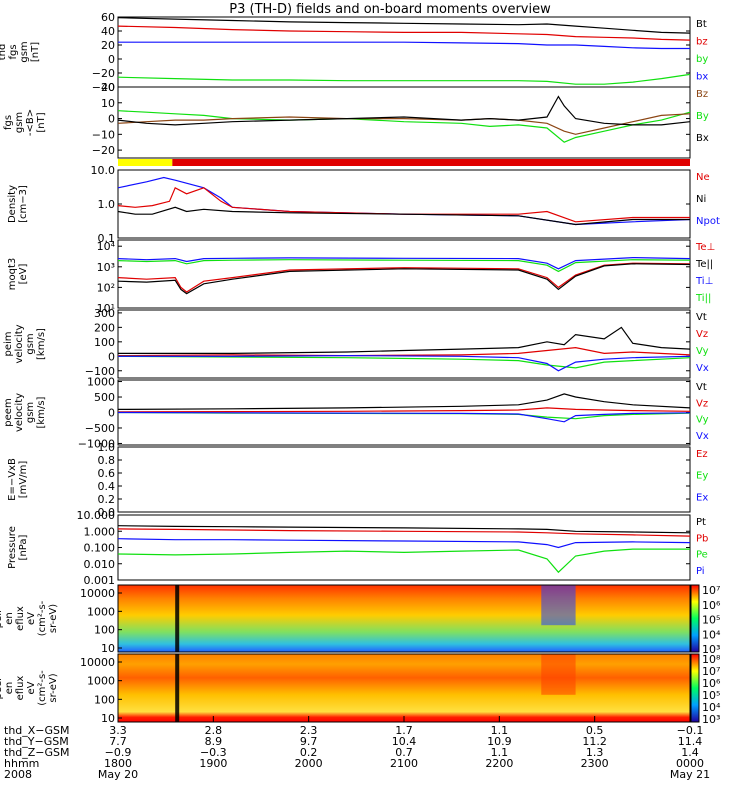 The image size is (750, 800). Describe the element at coordinates (96, 515) in the screenshot. I see `y-tick-label: 10.000` at that location.